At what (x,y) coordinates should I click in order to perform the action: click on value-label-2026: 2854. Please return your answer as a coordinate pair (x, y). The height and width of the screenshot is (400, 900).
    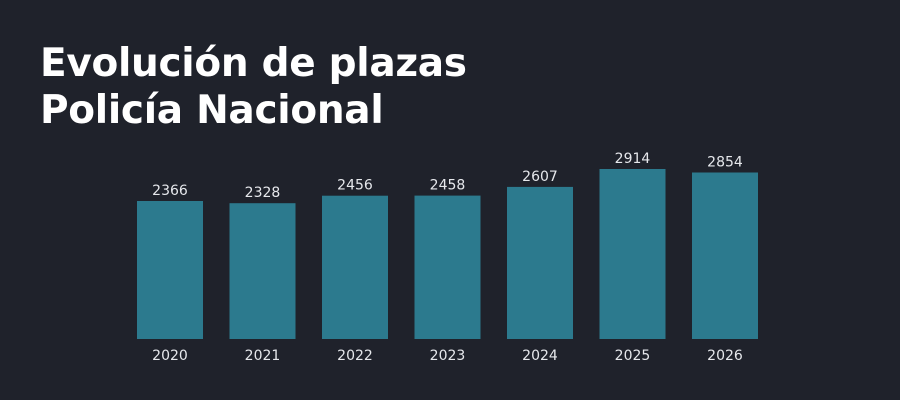
    Looking at the image, I should click on (725, 163).